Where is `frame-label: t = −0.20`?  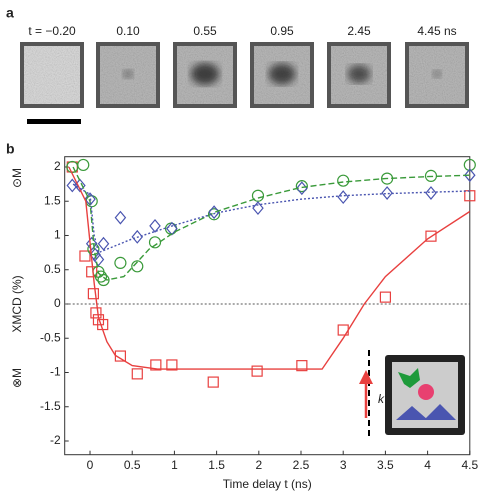 frame-label: t = −0.20 is located at coordinates (52, 31).